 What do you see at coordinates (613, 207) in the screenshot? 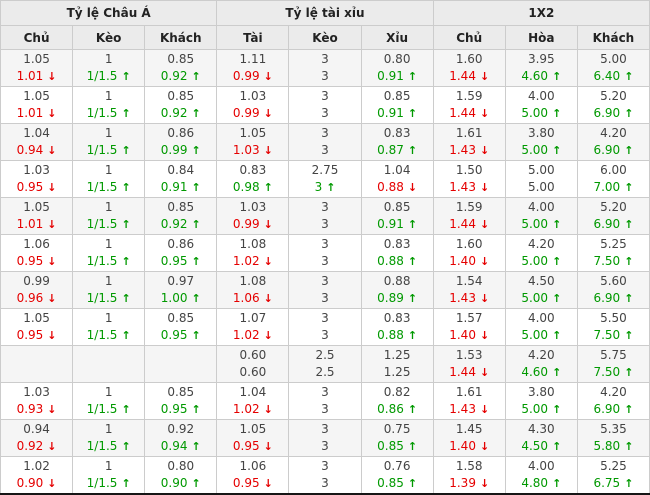
I see `odds-current-value: 5.20` at bounding box center [613, 207].